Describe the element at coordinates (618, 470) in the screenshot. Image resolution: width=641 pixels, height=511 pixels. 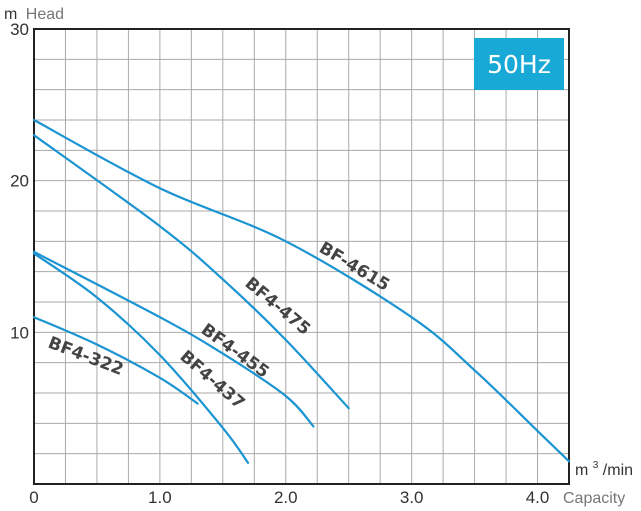
I see `x-axis-unit-suffix: /min` at that location.